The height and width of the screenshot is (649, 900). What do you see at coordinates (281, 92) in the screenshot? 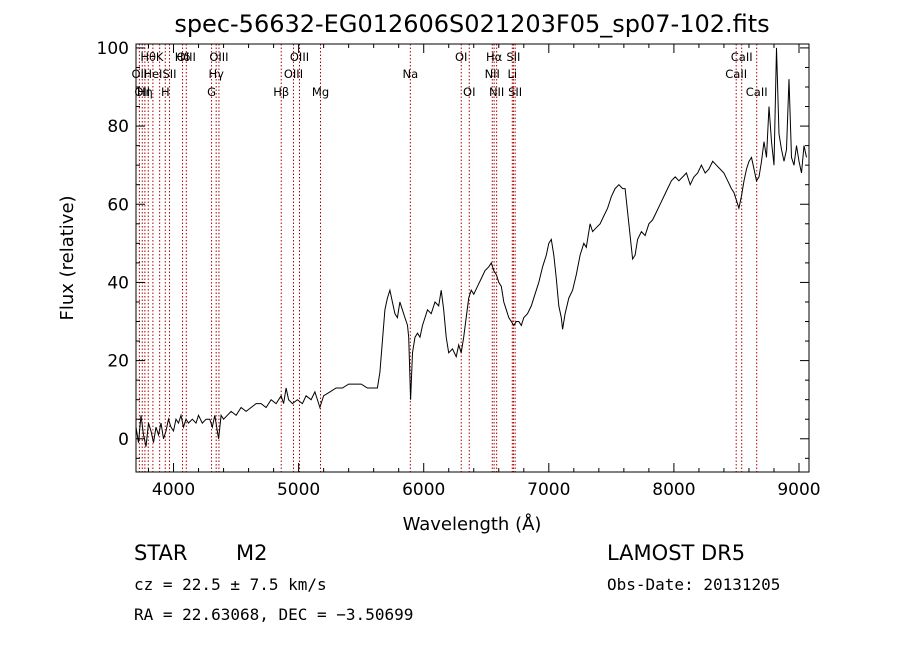
I see `line-label: Hβ` at bounding box center [281, 92].